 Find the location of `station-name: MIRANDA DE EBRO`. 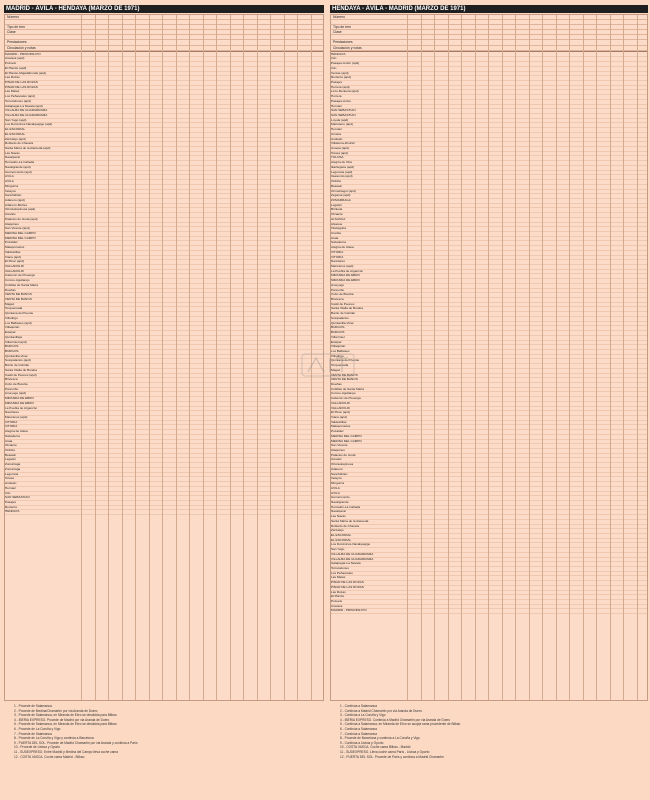

station-name: MIRANDA DE EBRO is located at coordinates (345, 276).